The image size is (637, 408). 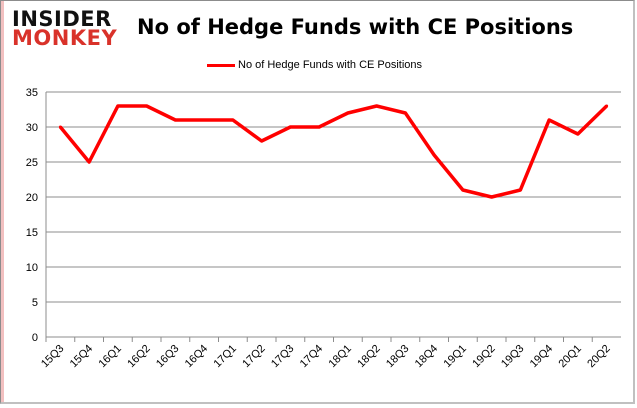 What do you see at coordinates (599, 357) in the screenshot?
I see `x-tick-label: 20Q2` at bounding box center [599, 357].